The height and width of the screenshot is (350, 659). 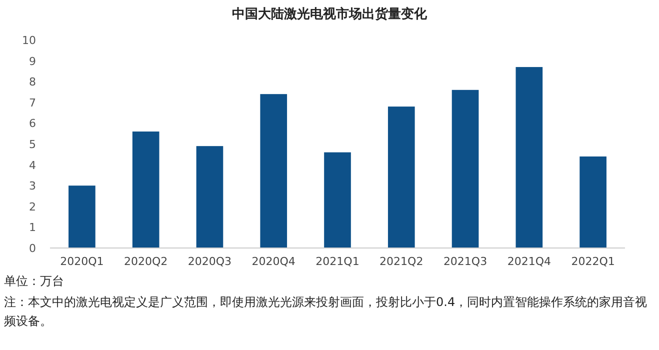 I want to click on text: 单位：万台, so click(x=34, y=281).